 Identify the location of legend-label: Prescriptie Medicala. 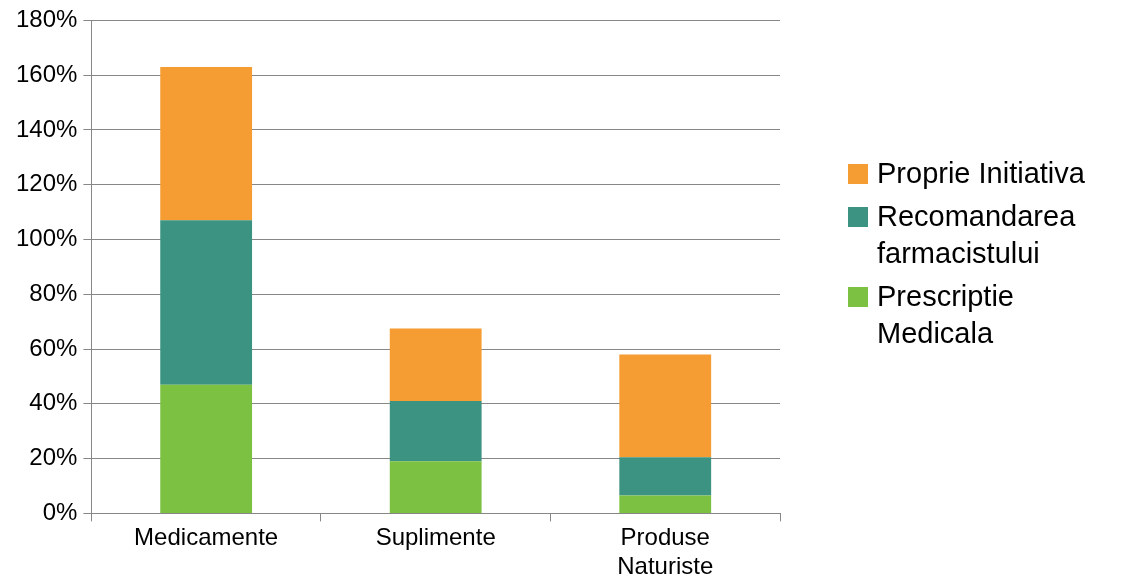
(946, 315).